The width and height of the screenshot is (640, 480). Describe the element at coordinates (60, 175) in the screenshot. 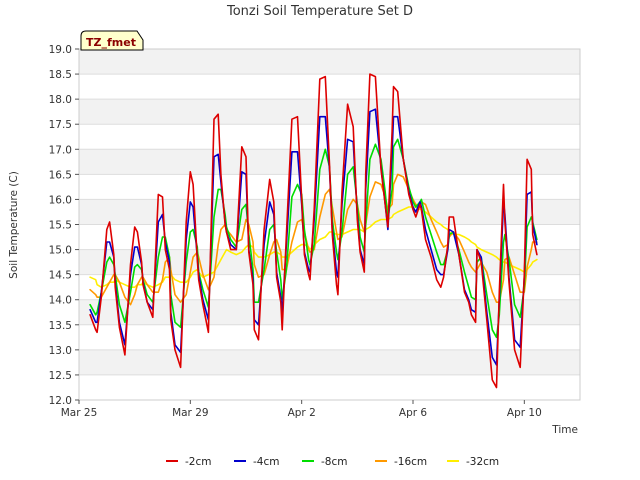

I see `y-tick-label: 16.5` at that location.